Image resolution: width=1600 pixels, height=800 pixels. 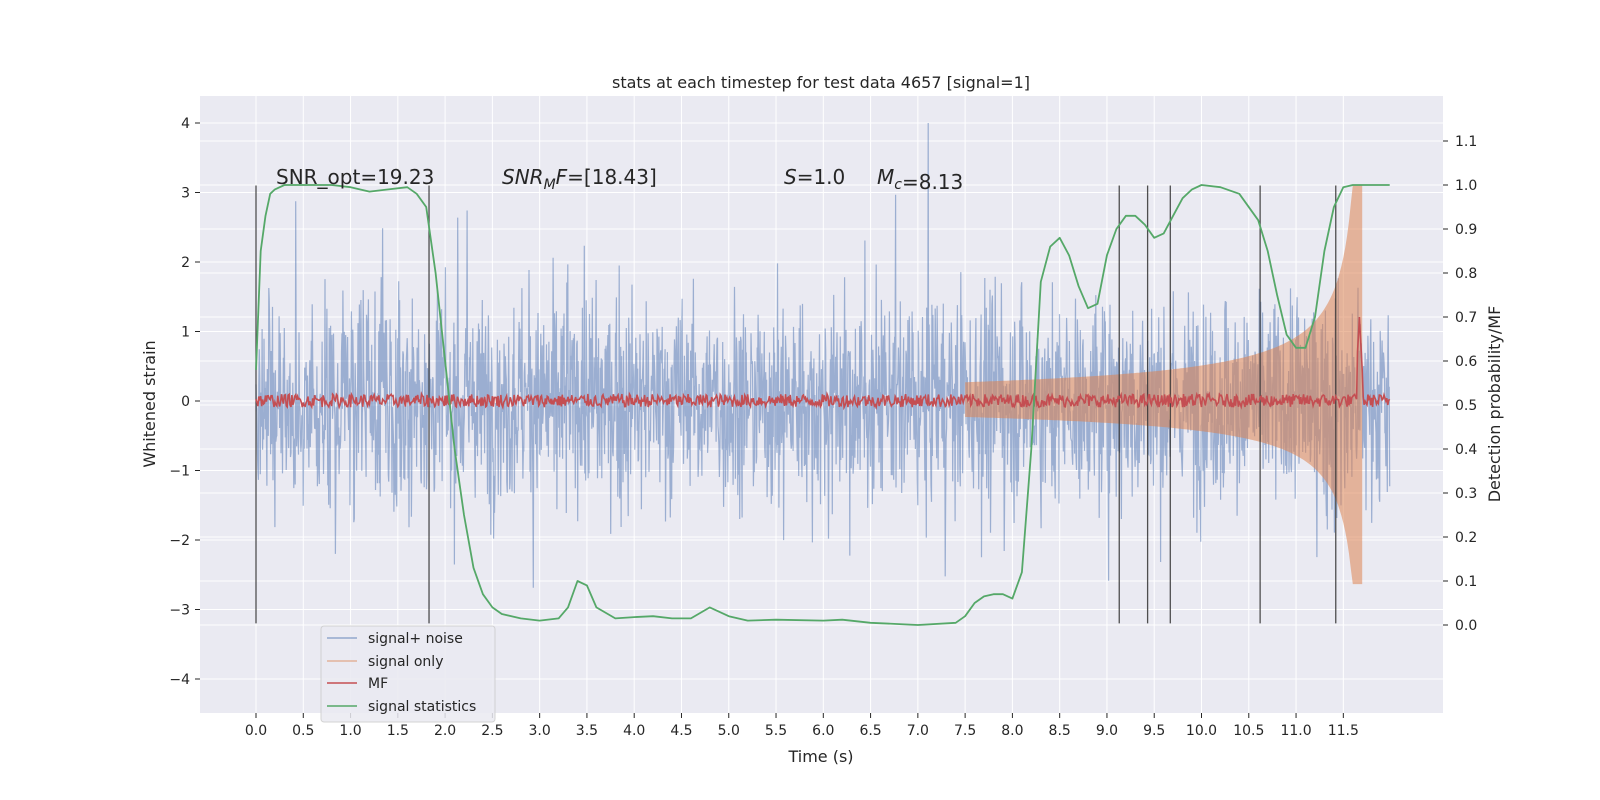 I want to click on x-tick-label: 5.0, so click(x=729, y=731).